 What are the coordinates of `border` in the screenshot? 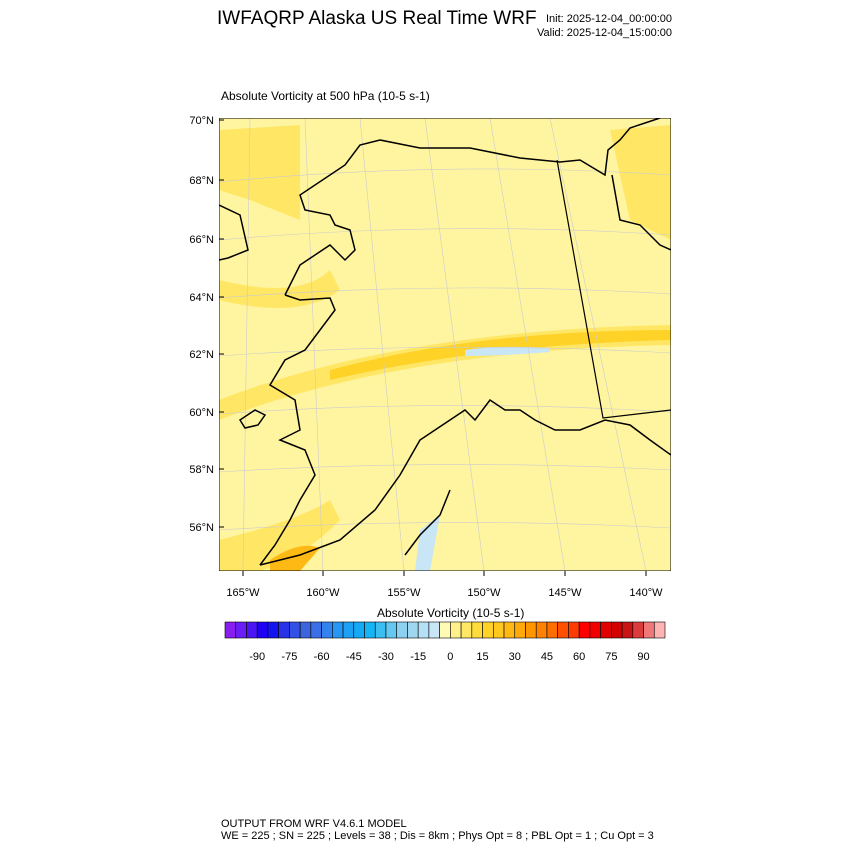 It's located at (613, 289).